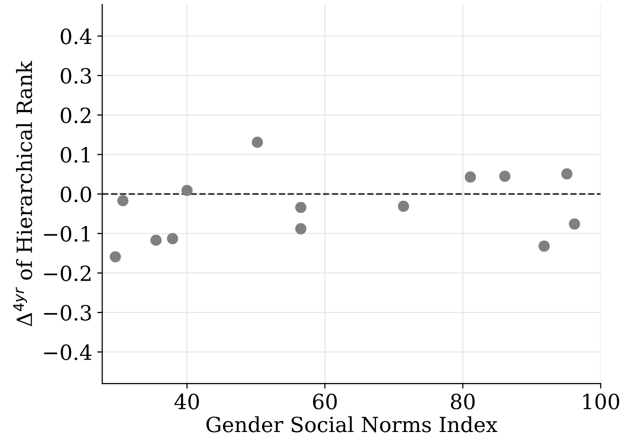 This screenshot has width=639, height=446. I want to click on y-tick-label: 0.0, so click(76, 194).